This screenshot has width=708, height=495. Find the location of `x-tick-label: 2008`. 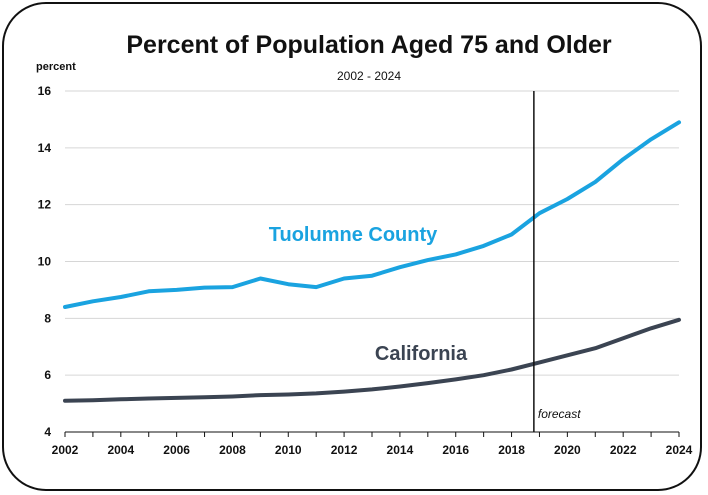

x-tick-label: 2008 is located at coordinates (232, 450).